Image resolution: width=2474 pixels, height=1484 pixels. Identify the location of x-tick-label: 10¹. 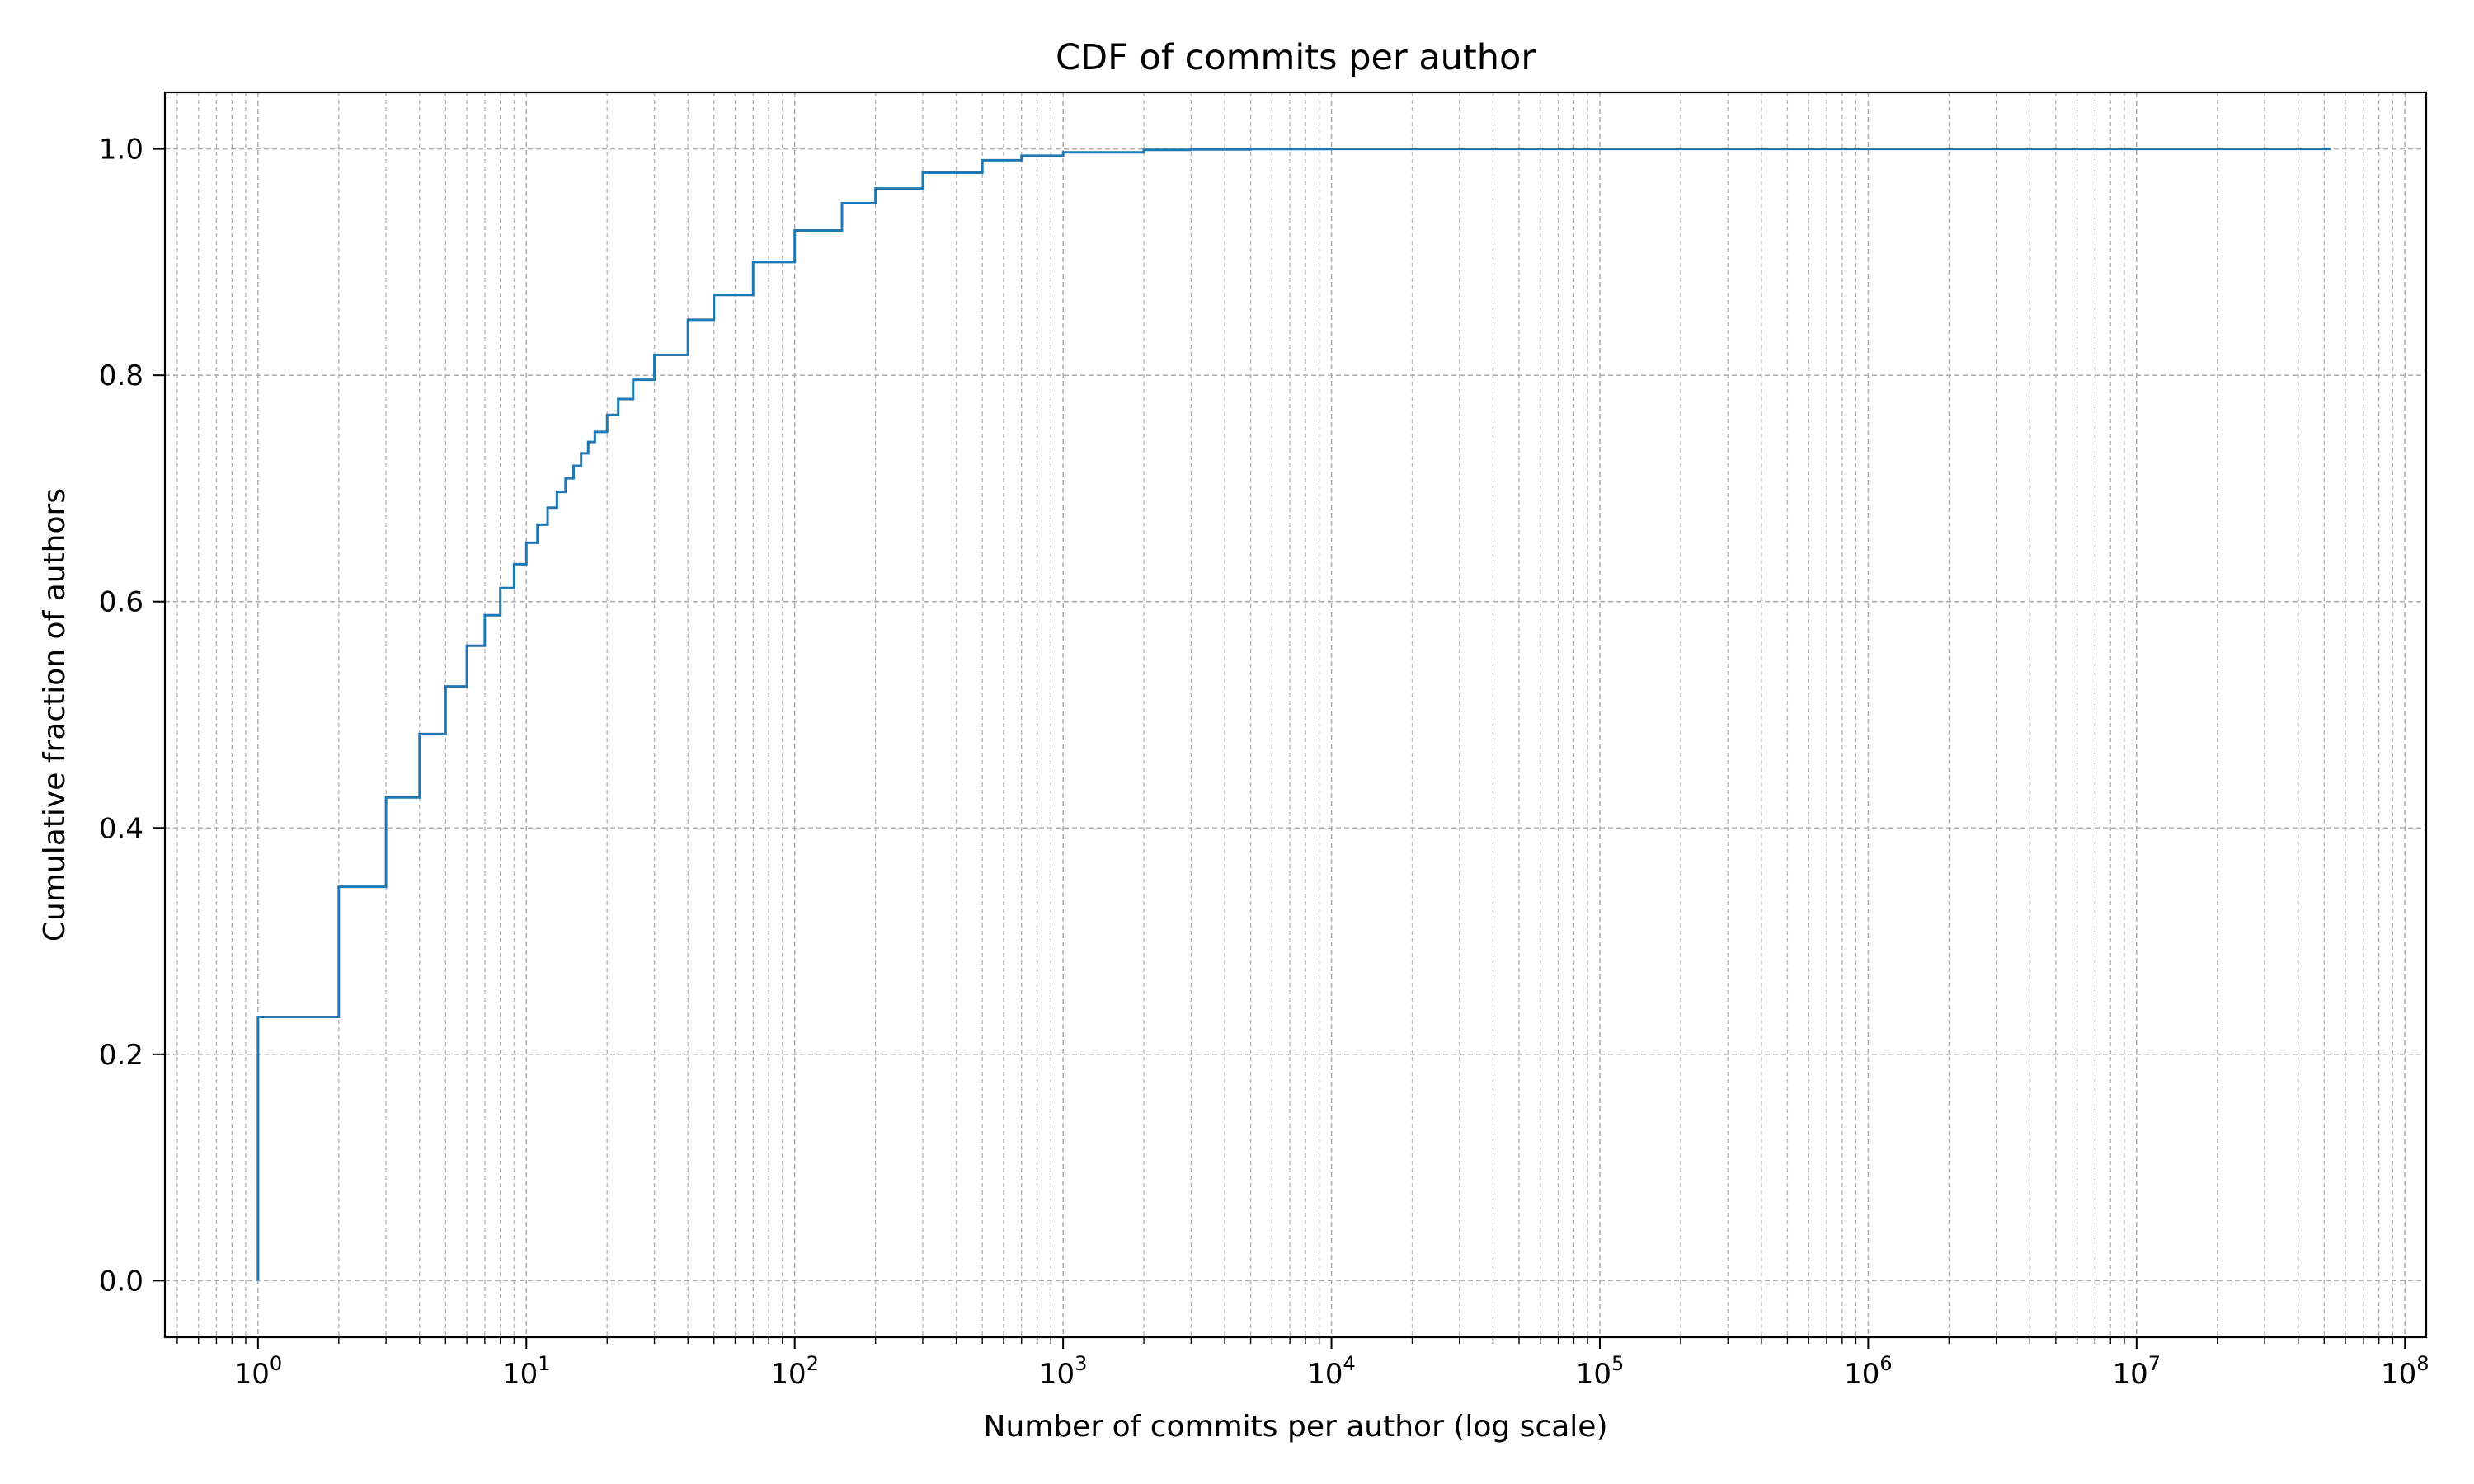
(526, 1371).